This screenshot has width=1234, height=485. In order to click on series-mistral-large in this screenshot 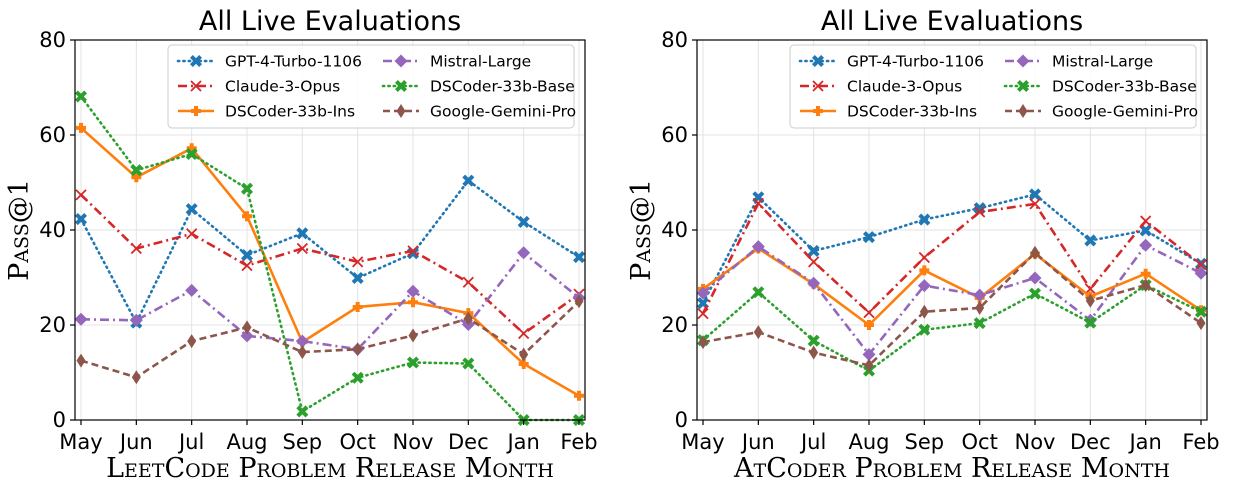, I will do `click(330, 301)`.